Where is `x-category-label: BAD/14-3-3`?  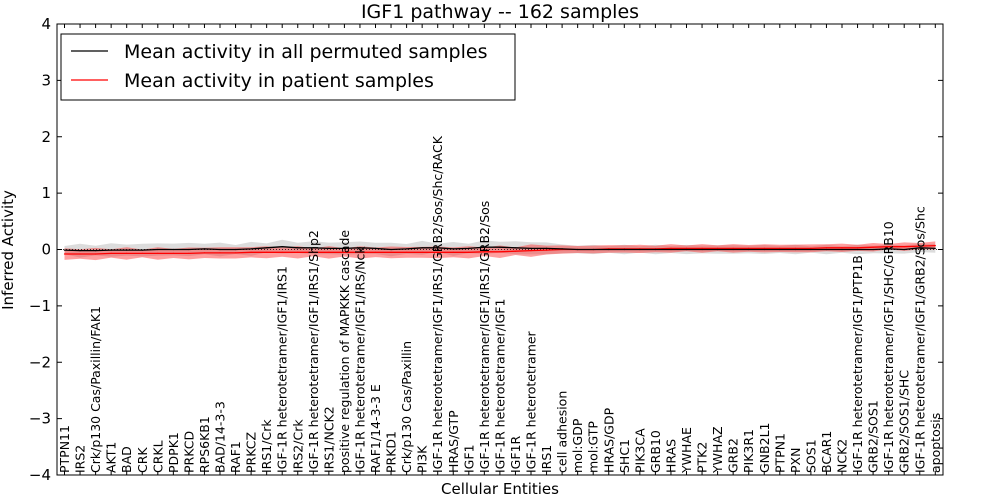
x-category-label: BAD/14-3-3 is located at coordinates (220, 437).